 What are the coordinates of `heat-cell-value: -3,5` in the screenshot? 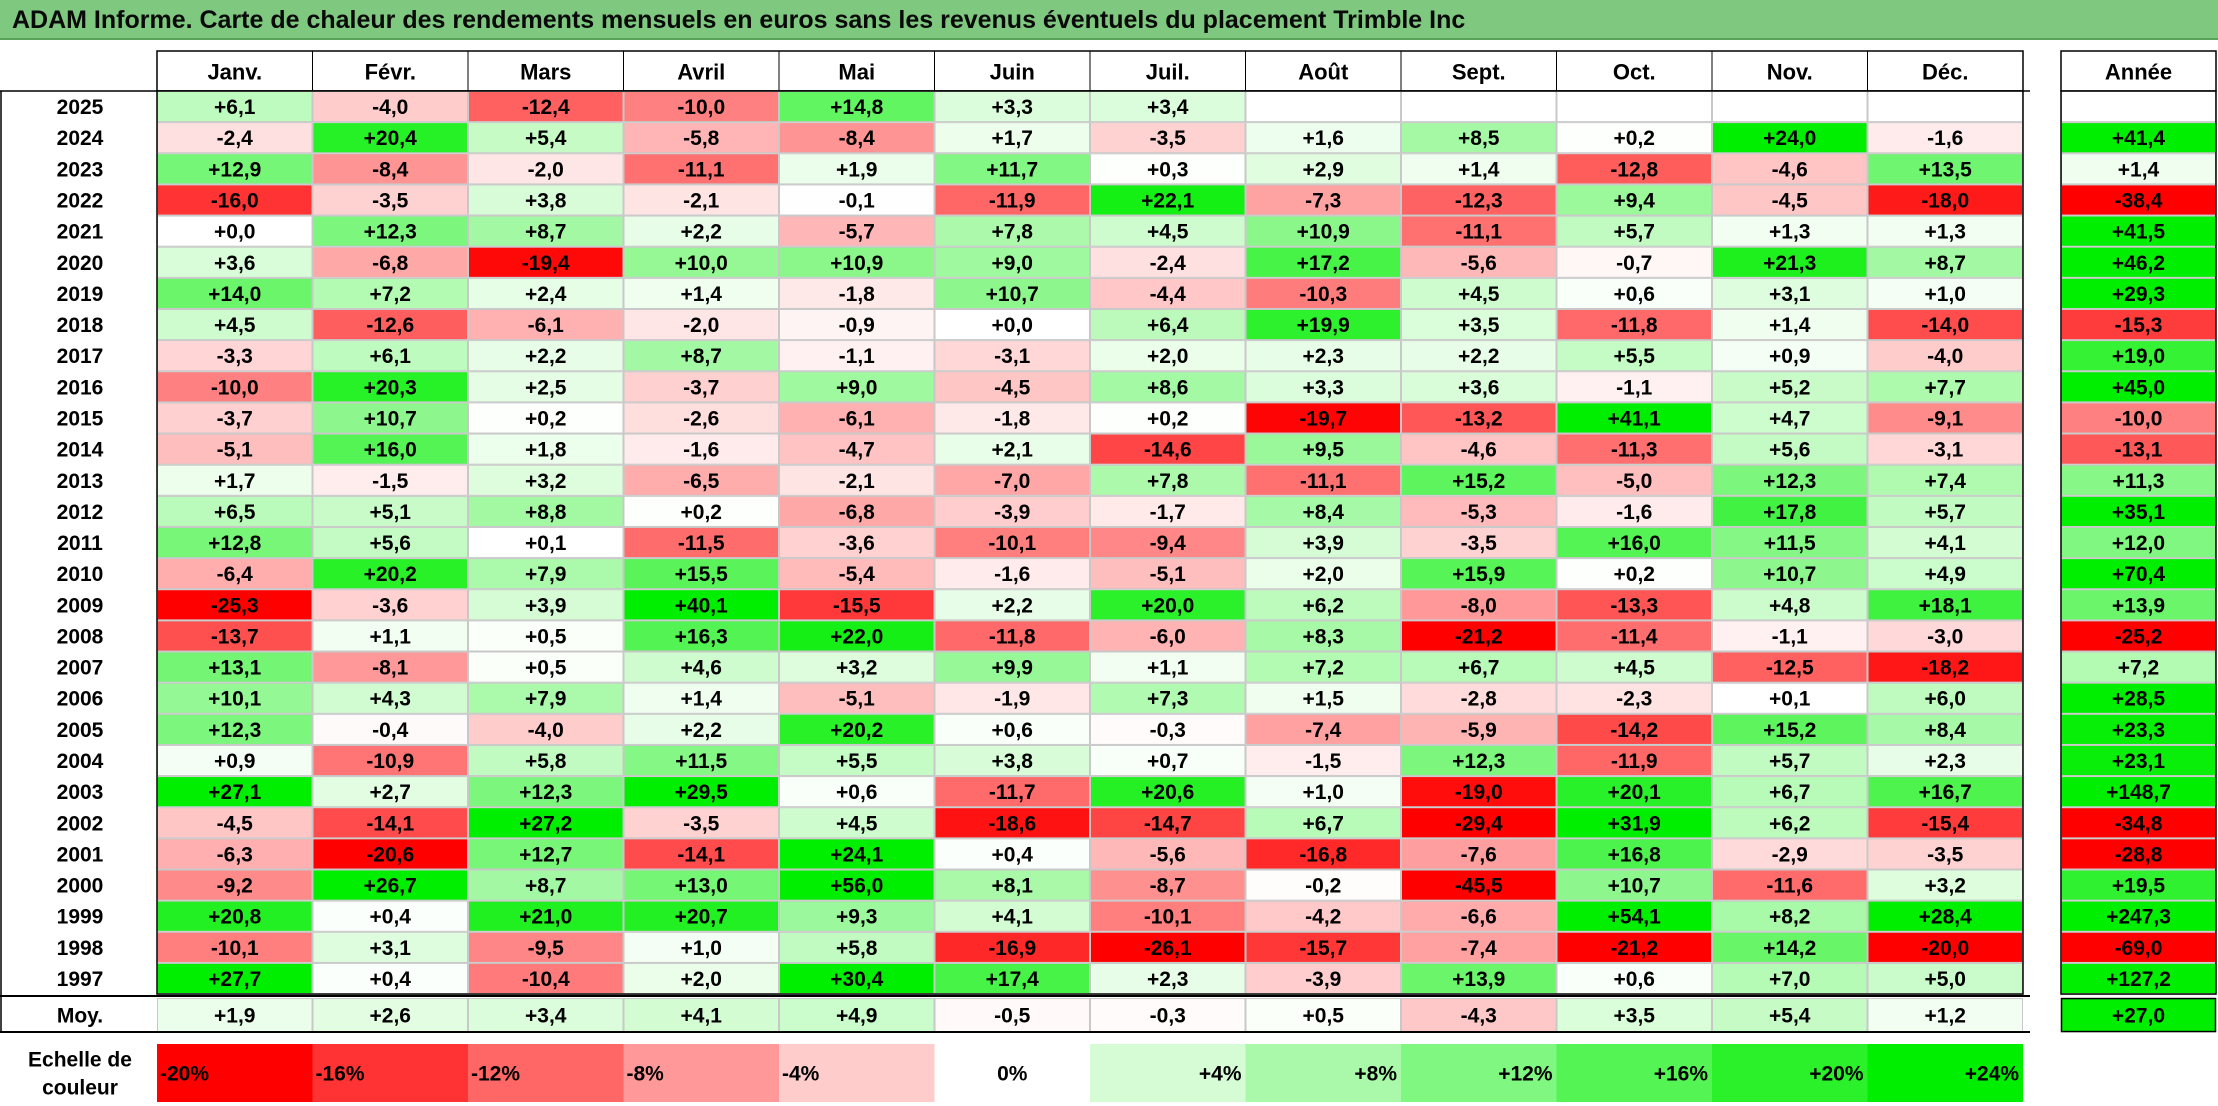 It's located at (701, 823).